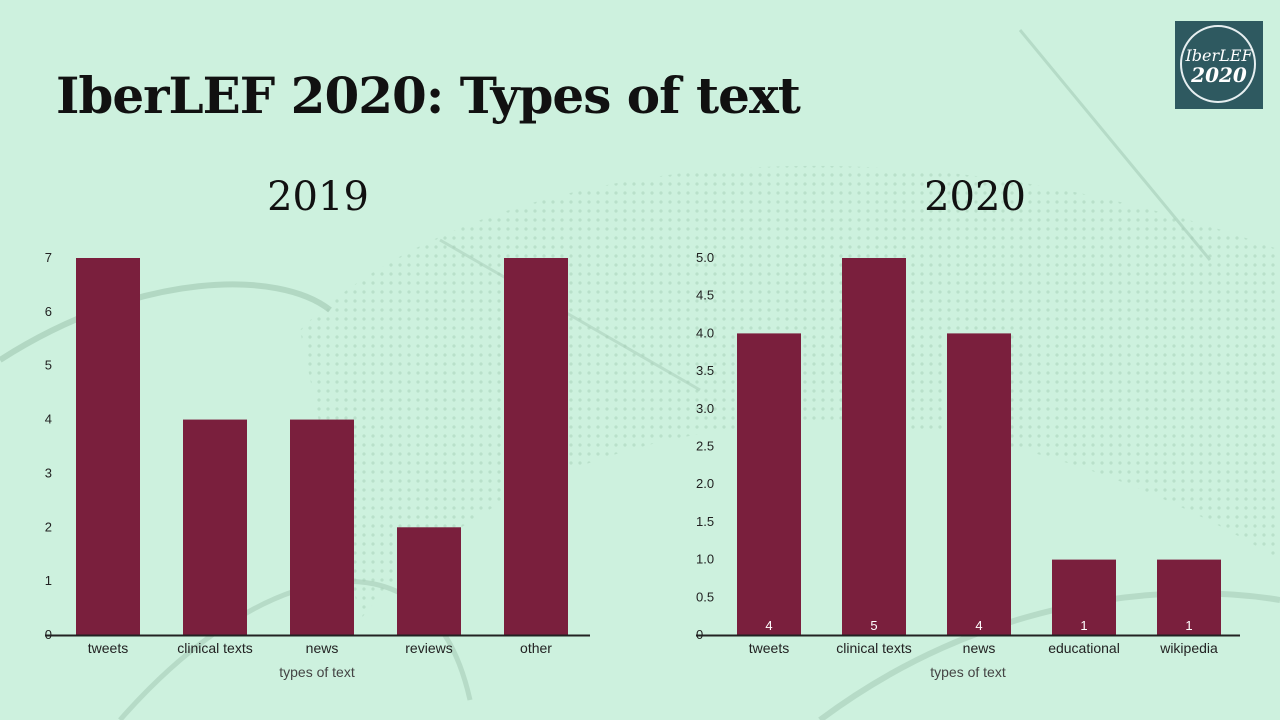 Image resolution: width=1280 pixels, height=720 pixels. What do you see at coordinates (48, 365) in the screenshot?
I see `y-tick-label: 5` at bounding box center [48, 365].